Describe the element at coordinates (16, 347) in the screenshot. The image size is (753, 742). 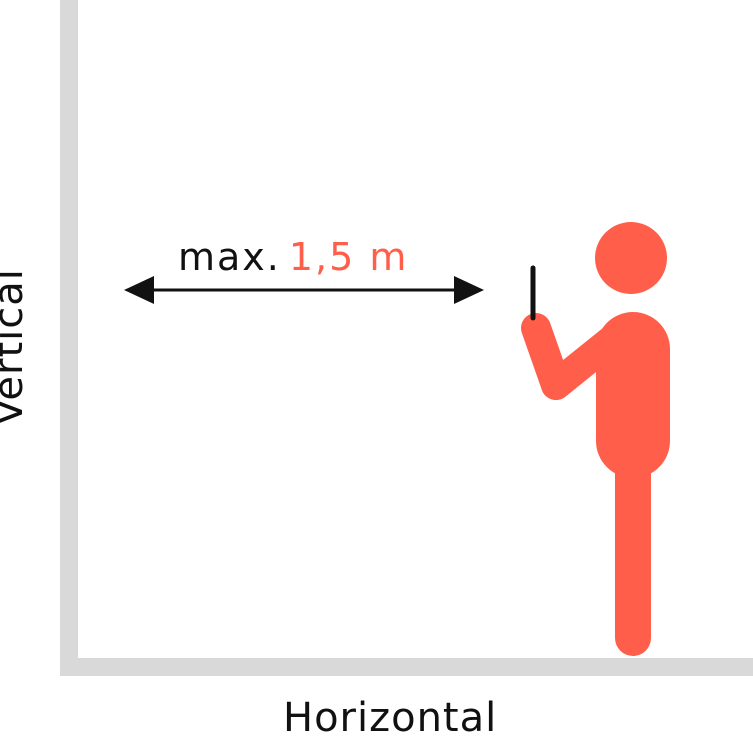
I see `vertical-axis-label: Vertical` at that location.